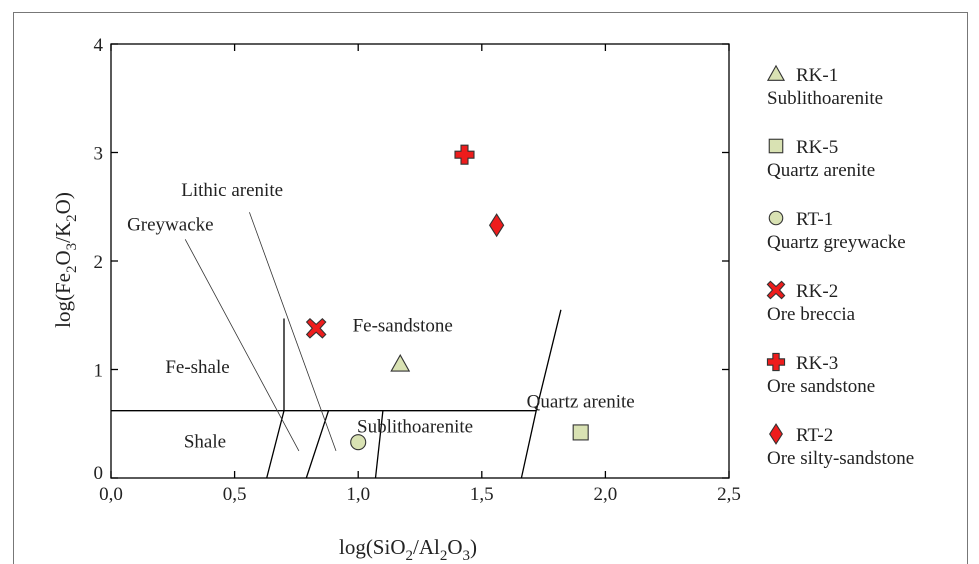 The width and height of the screenshot is (979, 564). I want to click on legend-series-name: RK-5, so click(817, 147).